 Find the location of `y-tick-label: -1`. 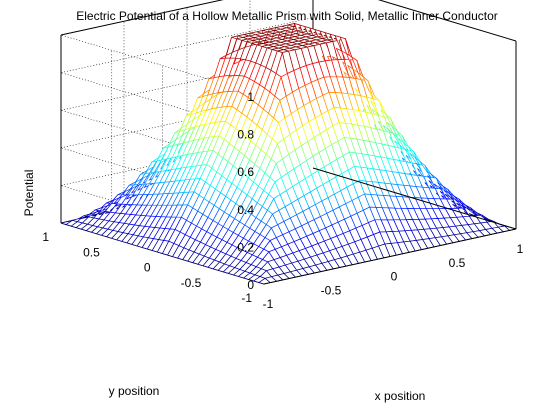

y-tick-label: -1 is located at coordinates (246, 298).